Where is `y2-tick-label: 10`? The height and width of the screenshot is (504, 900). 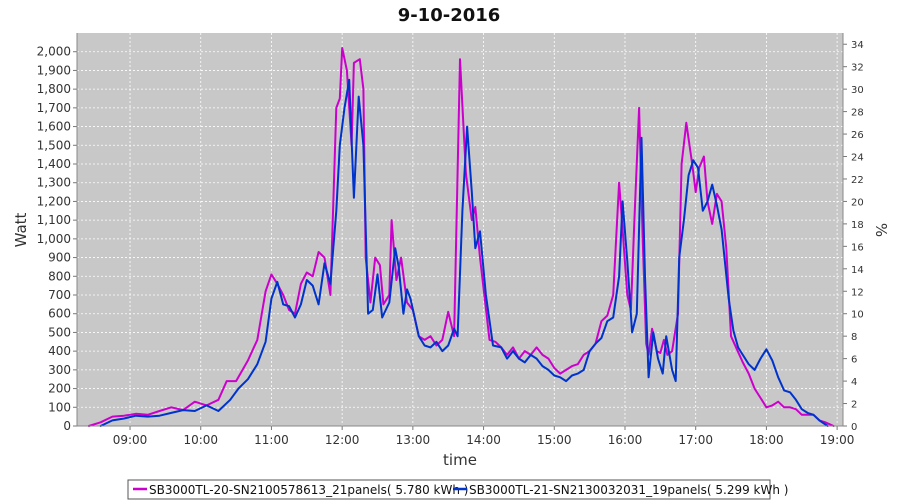
y2-tick-label: 10 is located at coordinates (857, 315).